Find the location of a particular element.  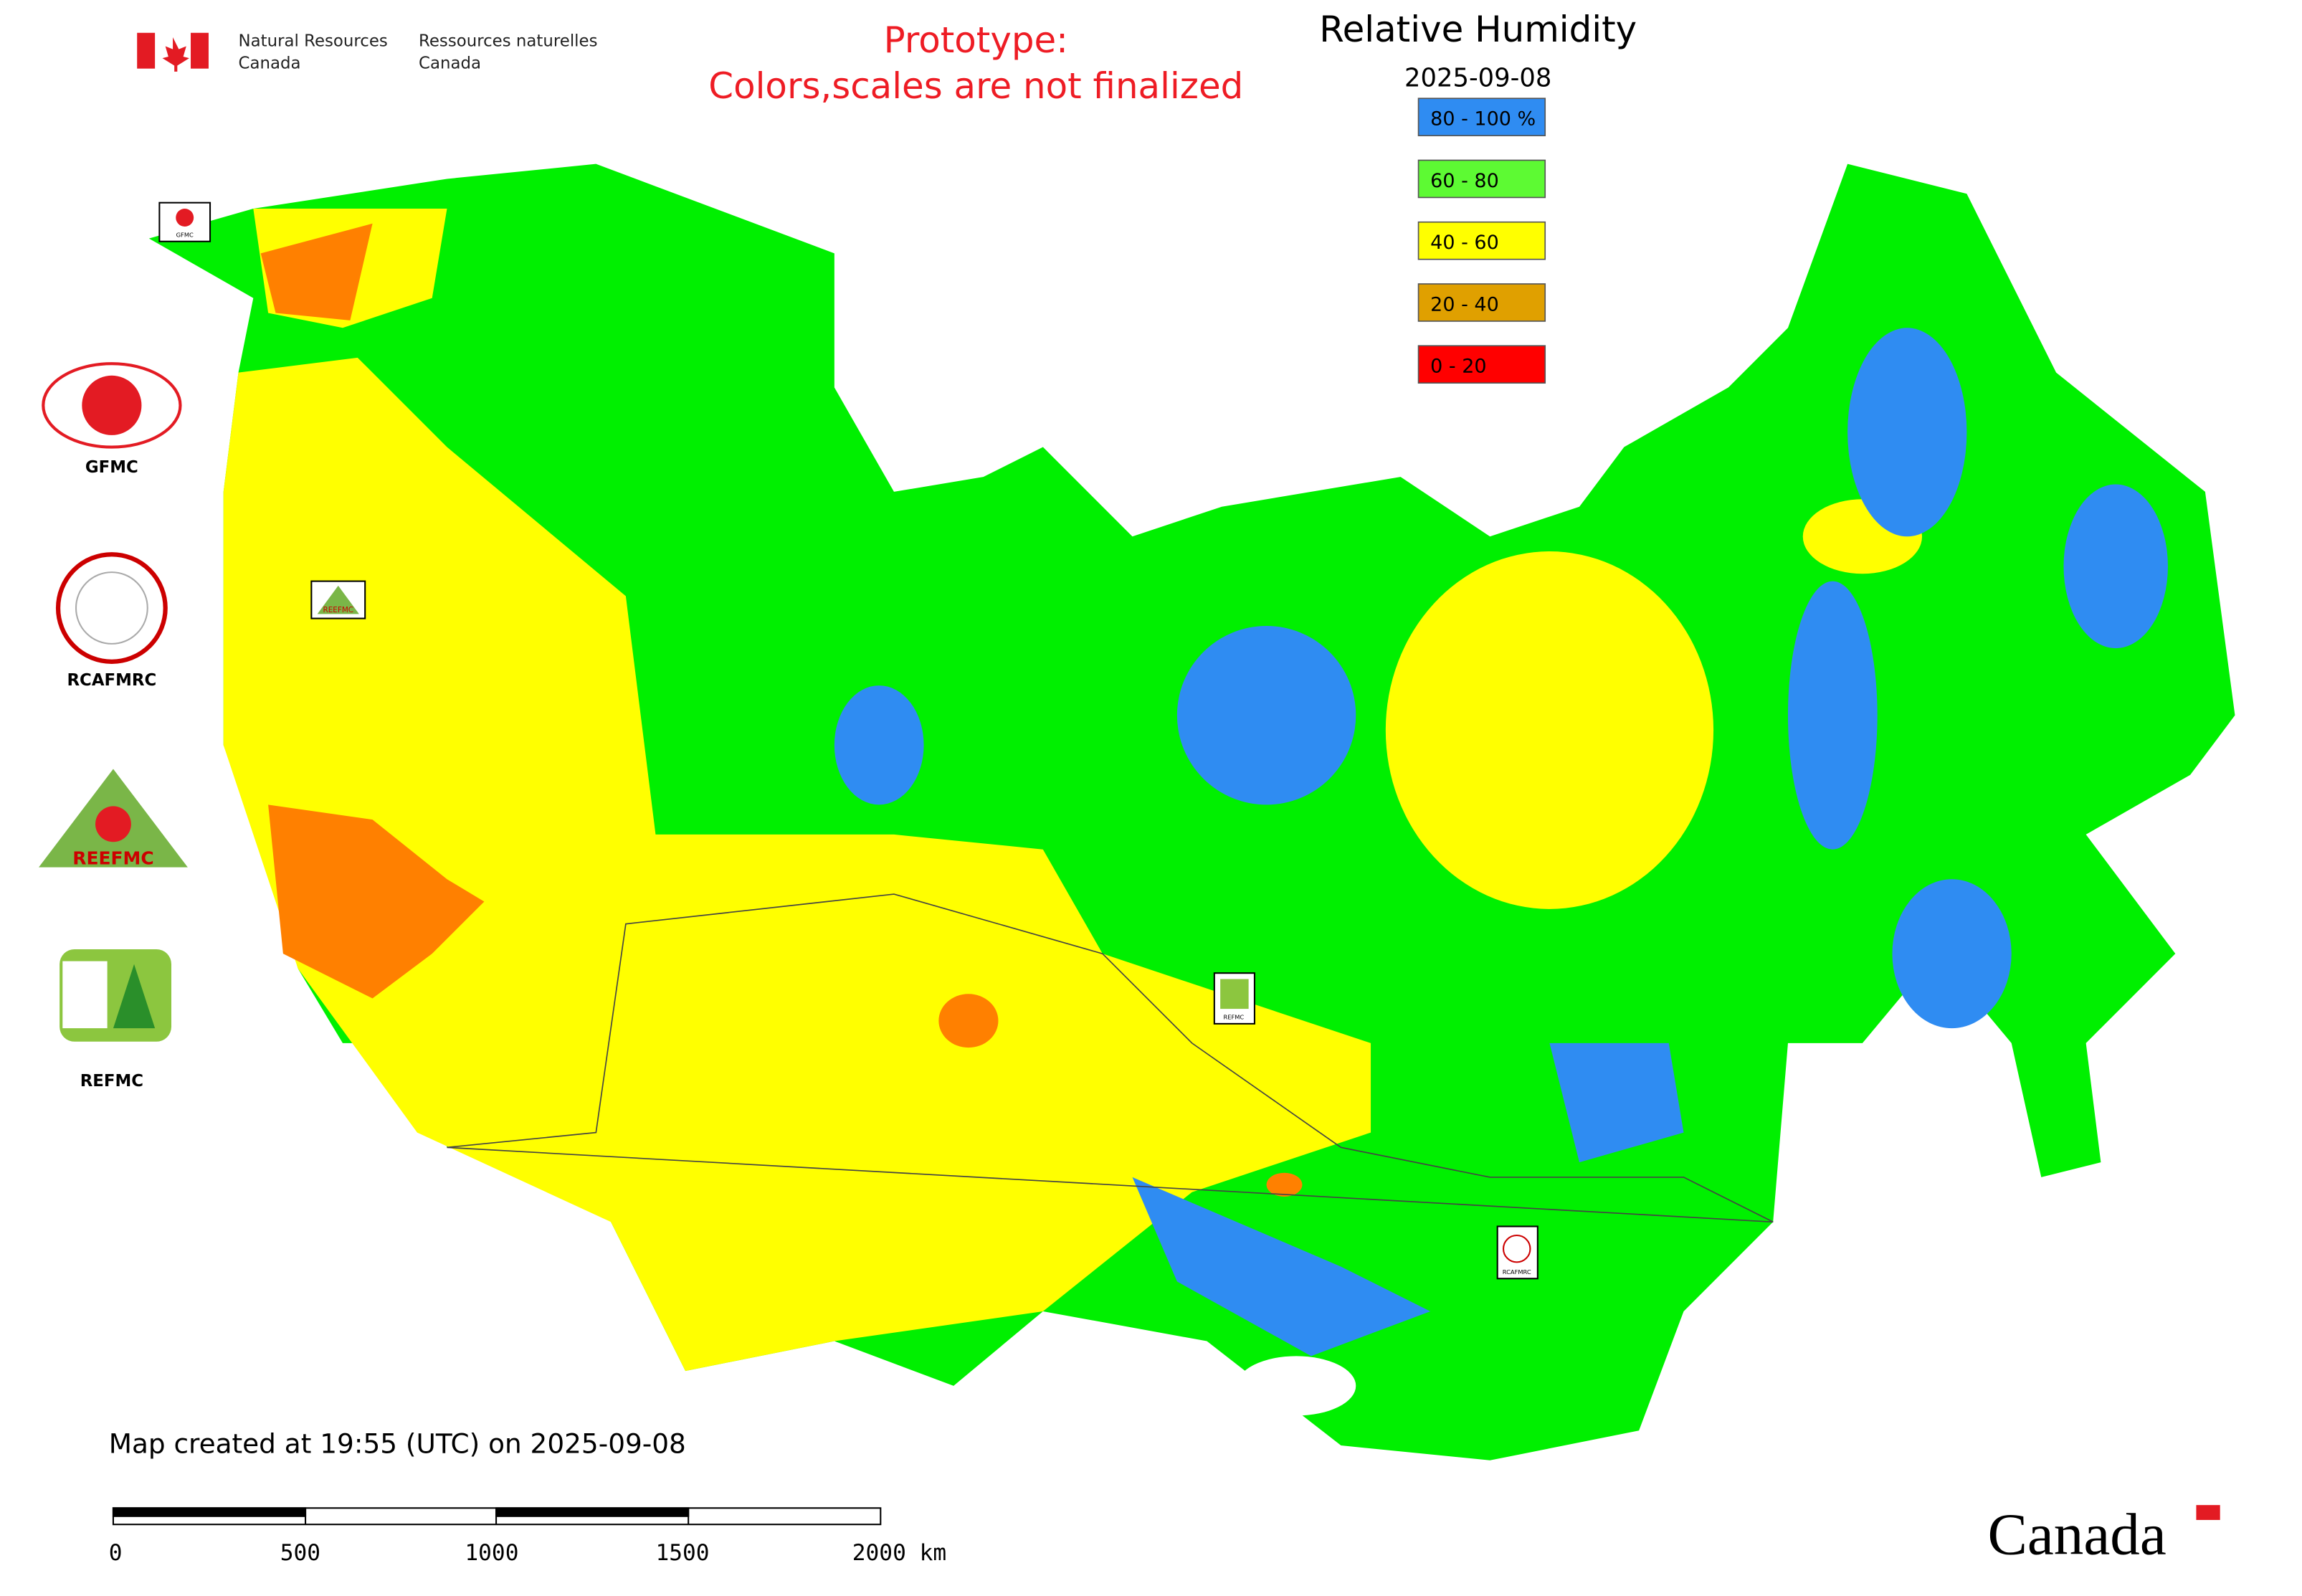

notice: Prototype: is located at coordinates (976, 40).